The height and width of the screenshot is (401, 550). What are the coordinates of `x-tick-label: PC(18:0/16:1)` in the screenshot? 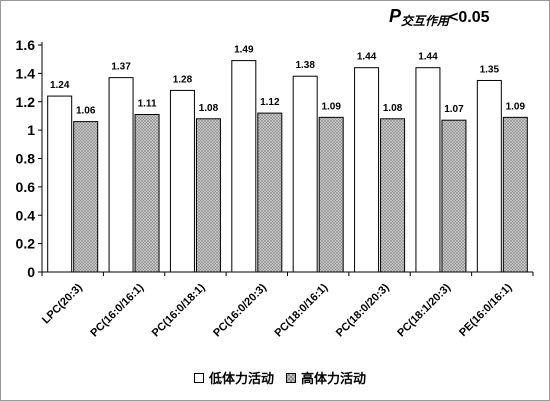 It's located at (302, 310).